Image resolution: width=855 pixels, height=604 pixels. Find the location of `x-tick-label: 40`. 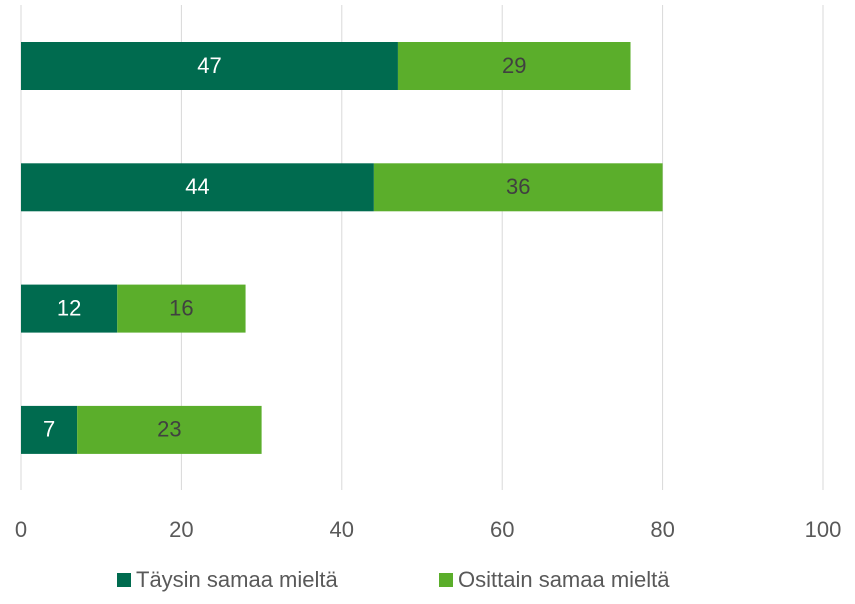

x-tick-label: 40 is located at coordinates (342, 529).